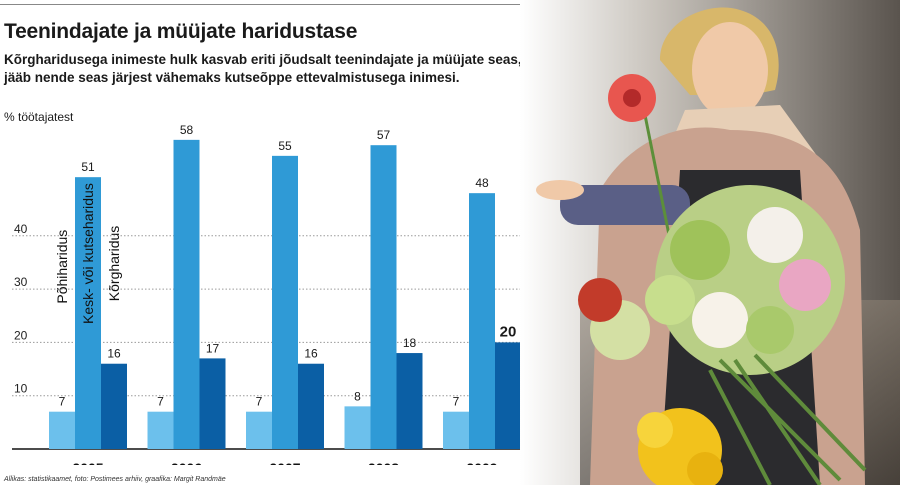 The image size is (900, 485). Describe the element at coordinates (285, 146) in the screenshot. I see `data-label-2007-series-2: 55` at that location.